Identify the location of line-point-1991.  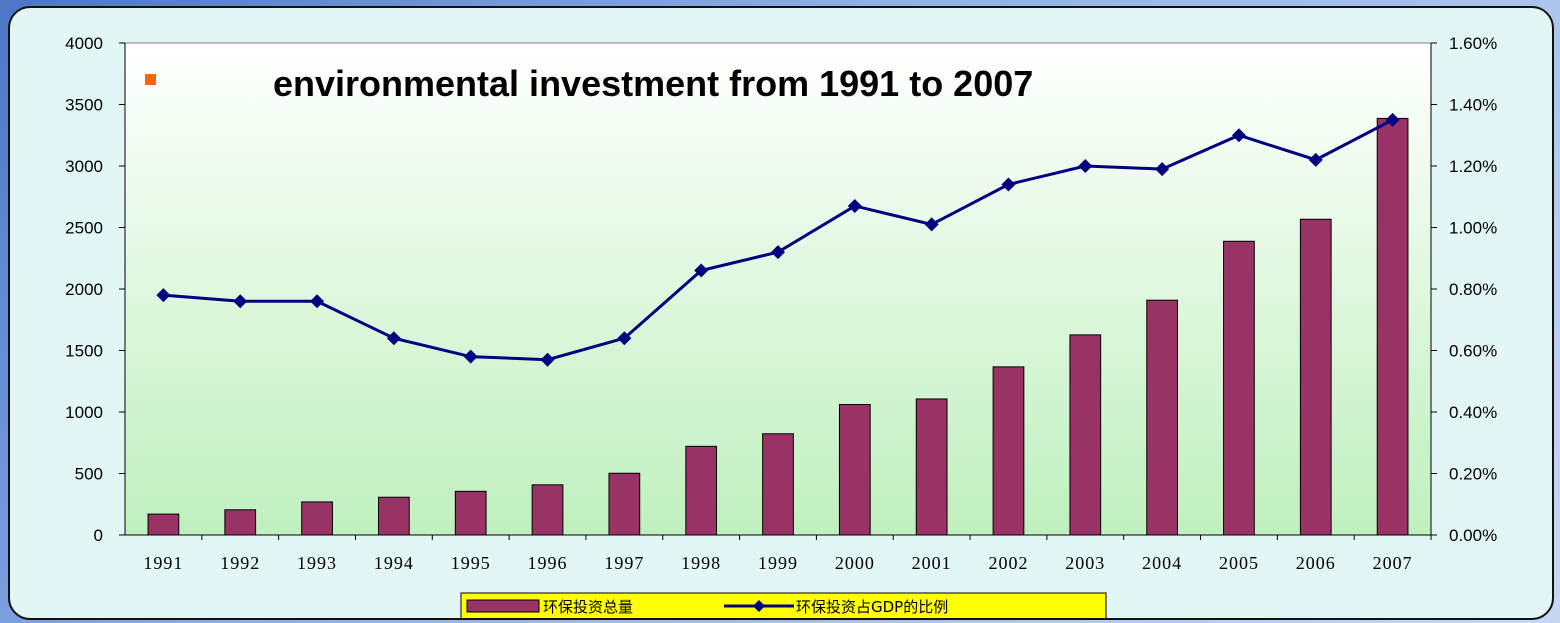
(163, 295).